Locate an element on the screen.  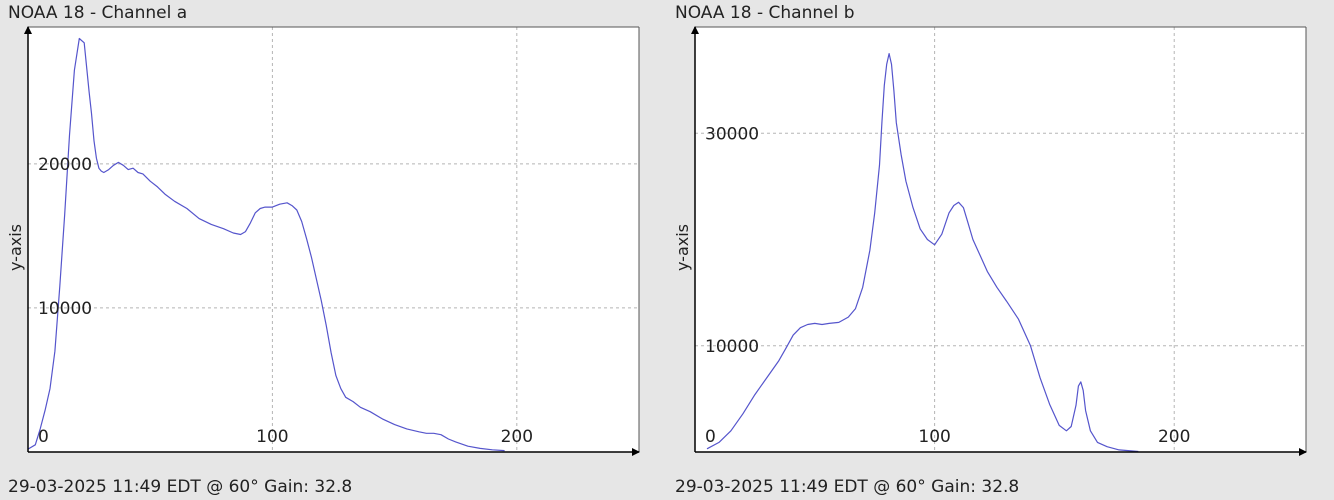
y-tick-label: 30000 is located at coordinates (732, 134).